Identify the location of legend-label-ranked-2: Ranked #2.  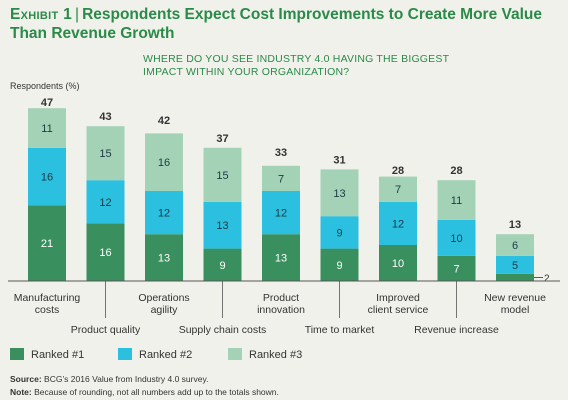
(166, 355).